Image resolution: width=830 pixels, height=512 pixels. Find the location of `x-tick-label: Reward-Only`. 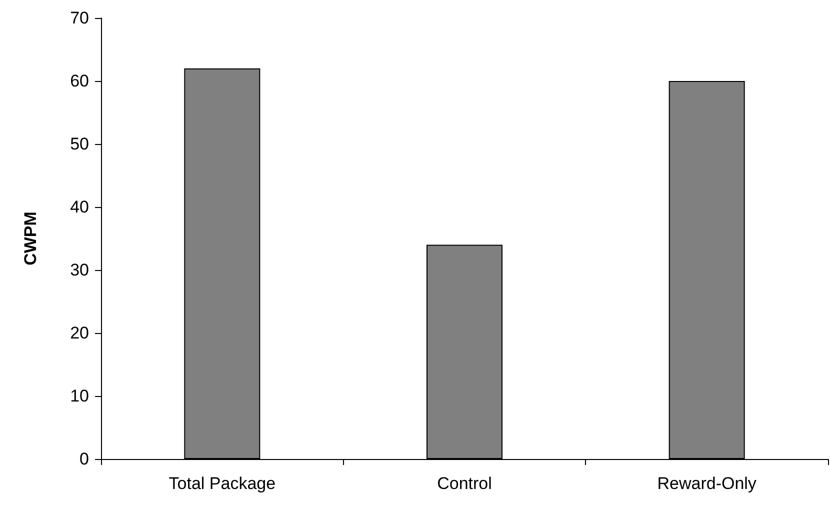

x-tick-label: Reward-Only is located at coordinates (707, 483).